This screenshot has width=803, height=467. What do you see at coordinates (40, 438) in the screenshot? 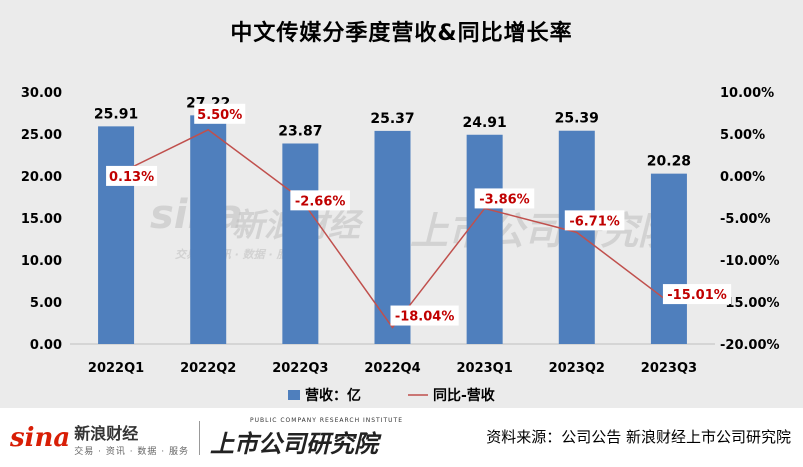
I see `sina-logo: sina` at bounding box center [40, 438].